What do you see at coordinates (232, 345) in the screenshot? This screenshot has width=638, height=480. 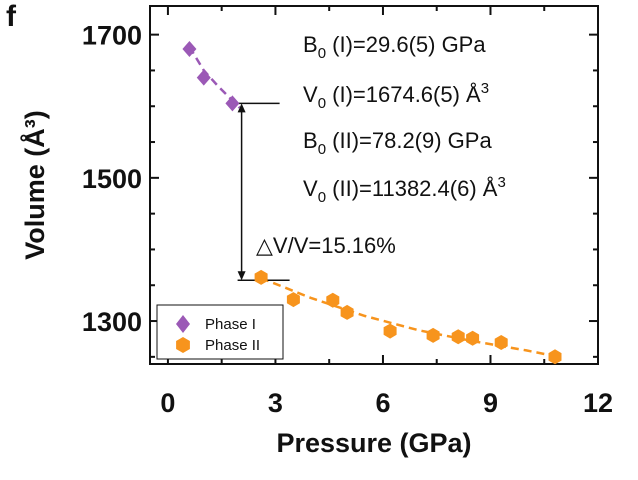 I see `legend-label-phase-2: Phase II` at bounding box center [232, 345].